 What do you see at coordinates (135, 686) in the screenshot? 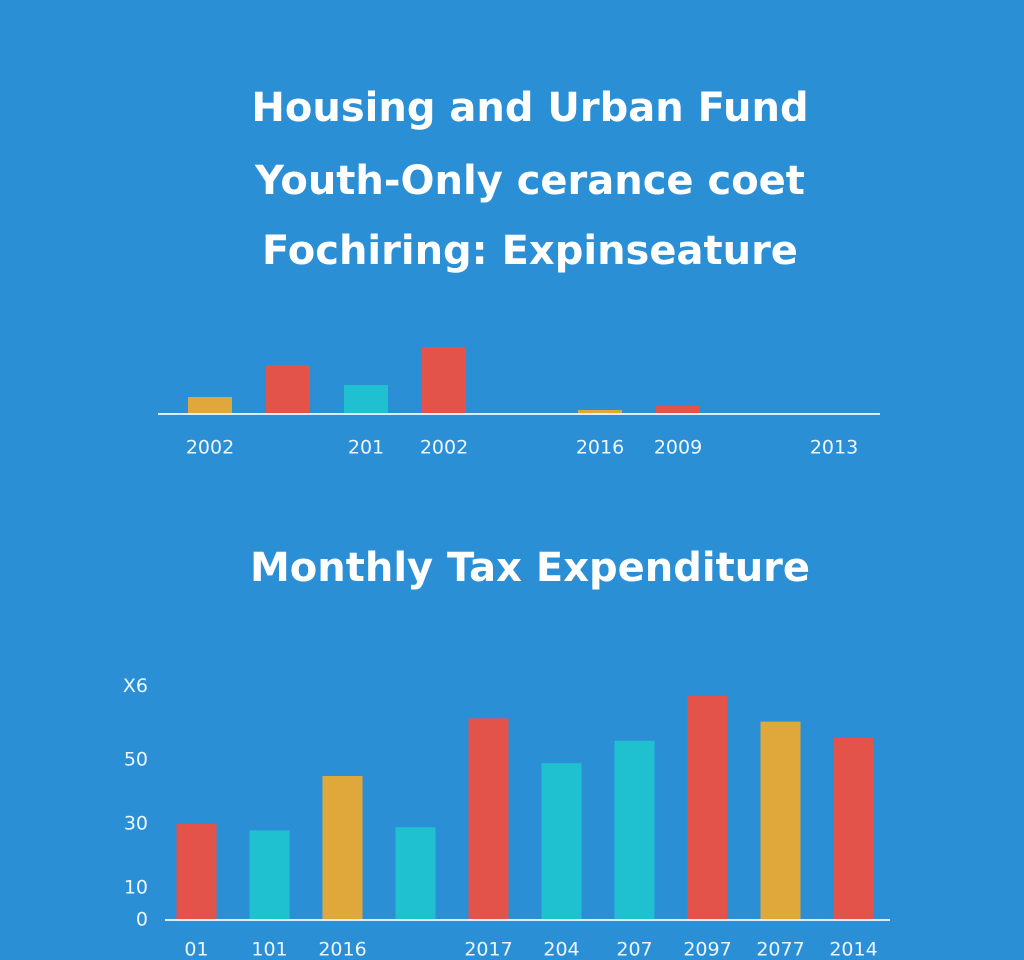
I see `y-tick-label: X6` at bounding box center [135, 686].